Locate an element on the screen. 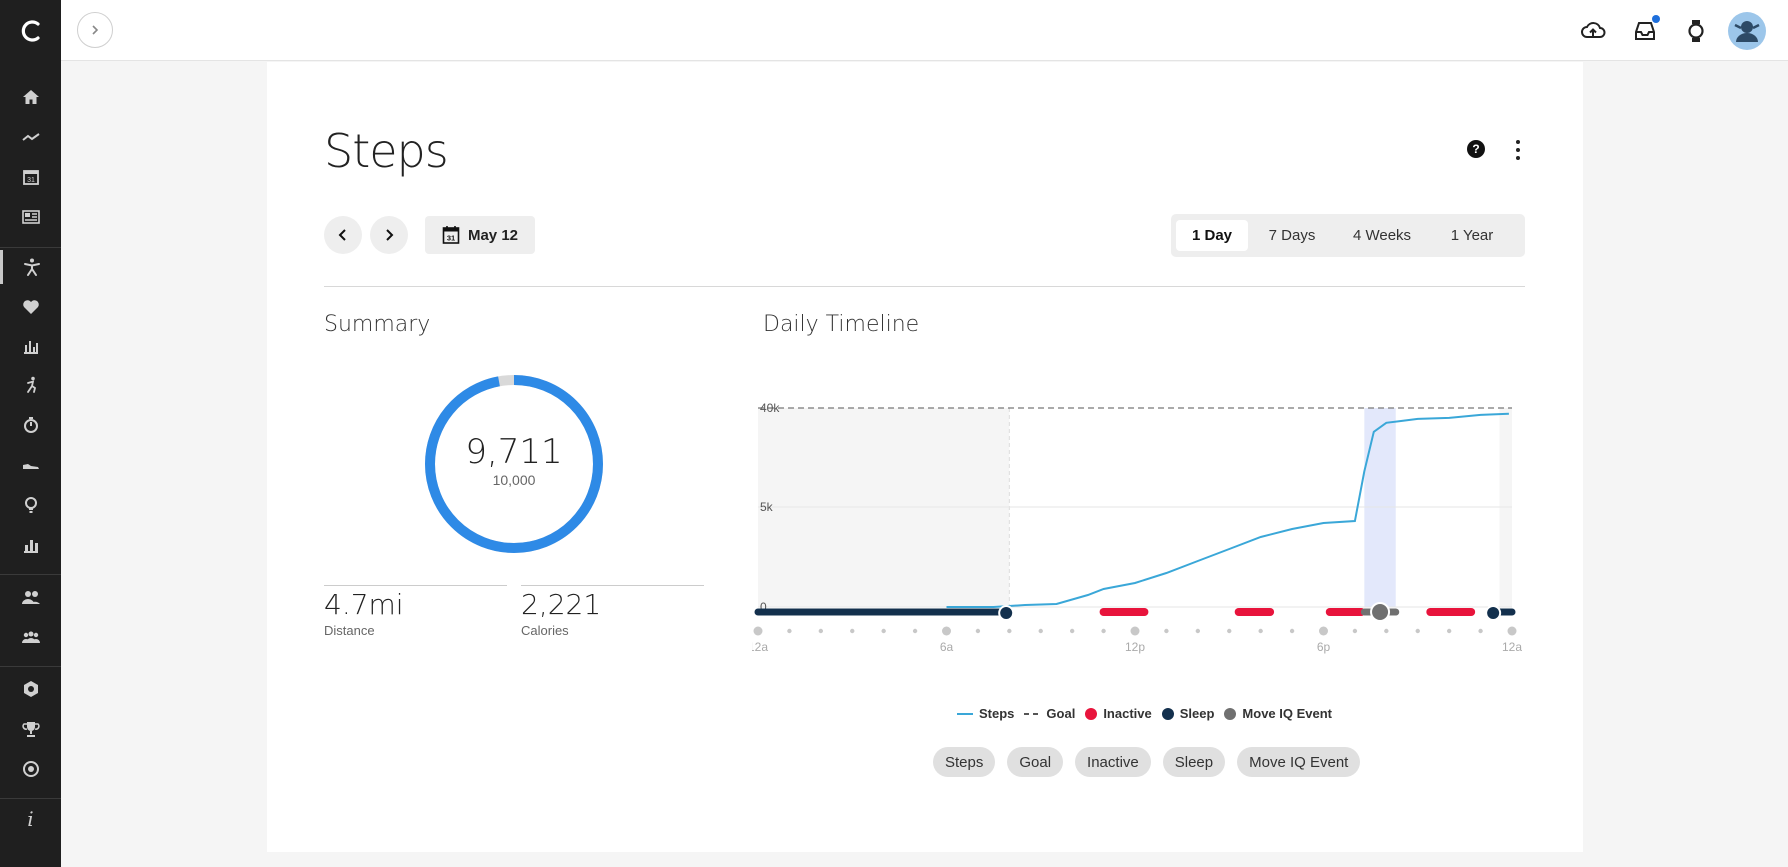  daily-timeline-title: Daily Timeline is located at coordinates (841, 324).